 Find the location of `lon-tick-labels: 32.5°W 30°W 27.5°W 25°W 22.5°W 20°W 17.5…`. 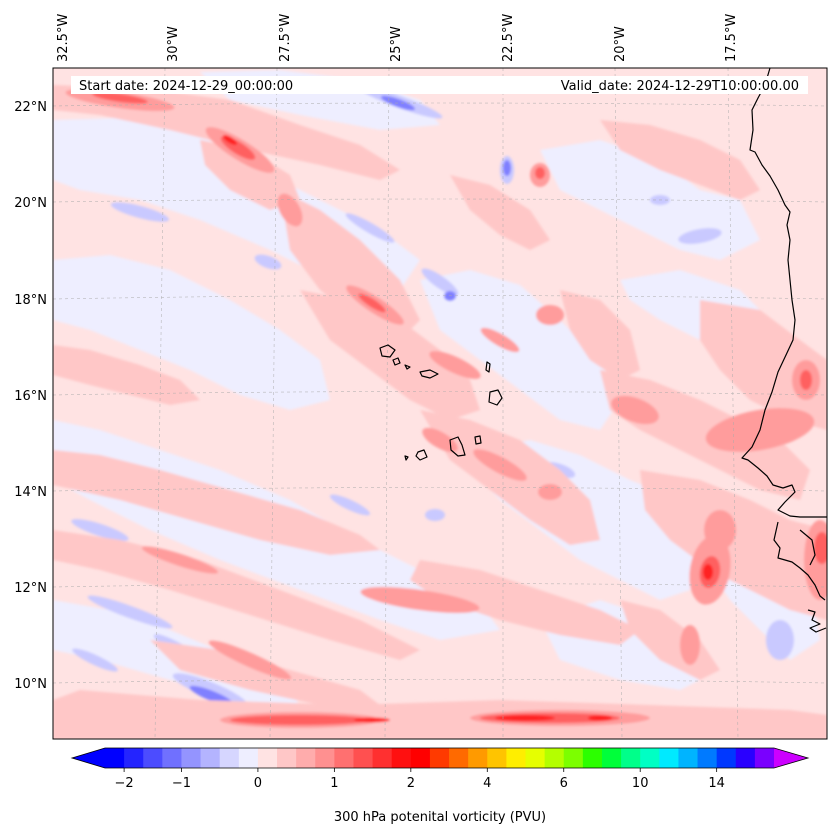

lon-tick-labels: 32.5°W 30°W 27.5°W 25°W 22.5°W 20°W 17.5… is located at coordinates (397, 38).